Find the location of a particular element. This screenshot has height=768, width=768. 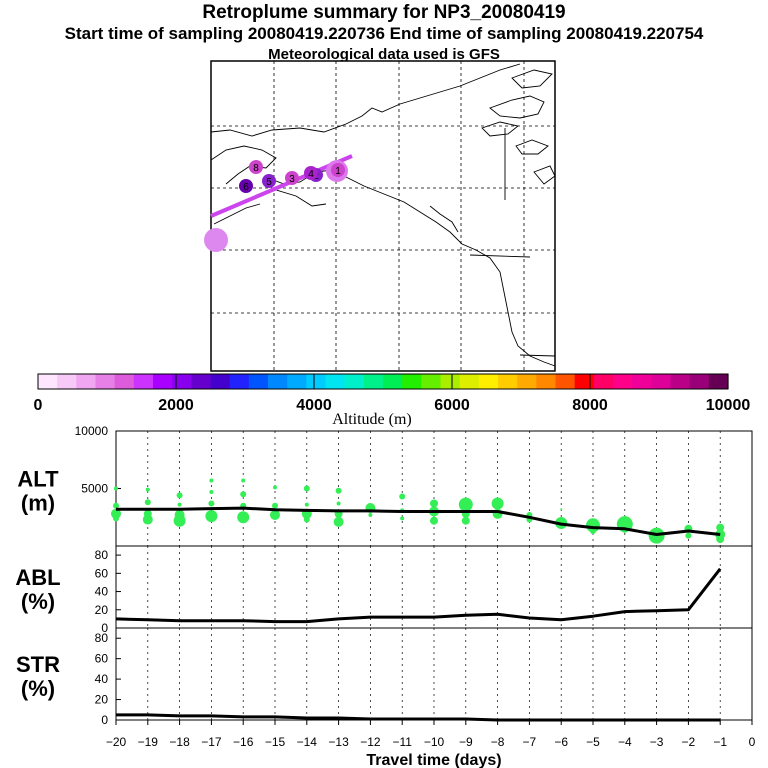

y-axis-unit: (m) is located at coordinates (38, 503).